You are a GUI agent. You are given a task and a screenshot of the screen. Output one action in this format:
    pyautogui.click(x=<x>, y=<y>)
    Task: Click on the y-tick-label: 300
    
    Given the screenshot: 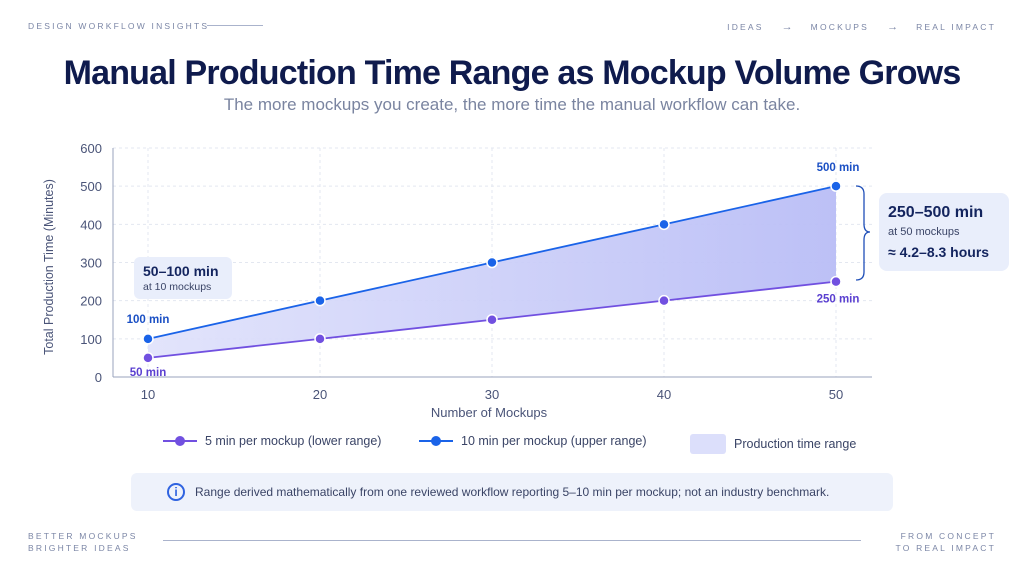 What is the action you would take?
    pyautogui.click(x=91, y=263)
    